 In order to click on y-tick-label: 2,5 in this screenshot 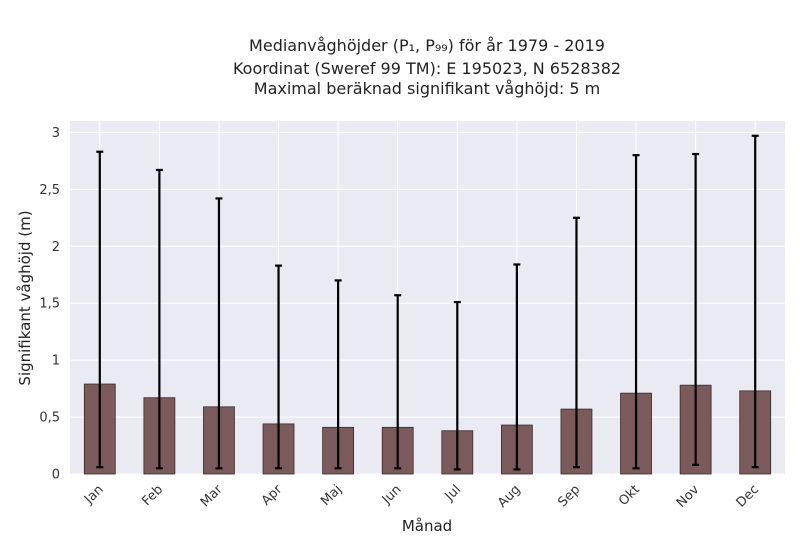, I will do `click(49, 190)`.